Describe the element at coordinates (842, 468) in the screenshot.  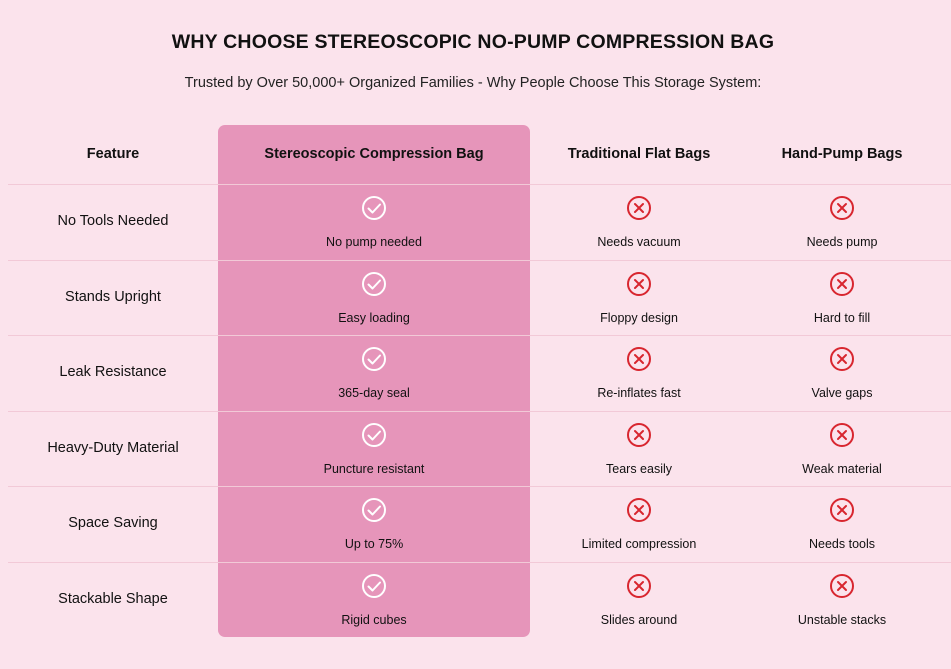
I see `cell-text: Weak material` at that location.